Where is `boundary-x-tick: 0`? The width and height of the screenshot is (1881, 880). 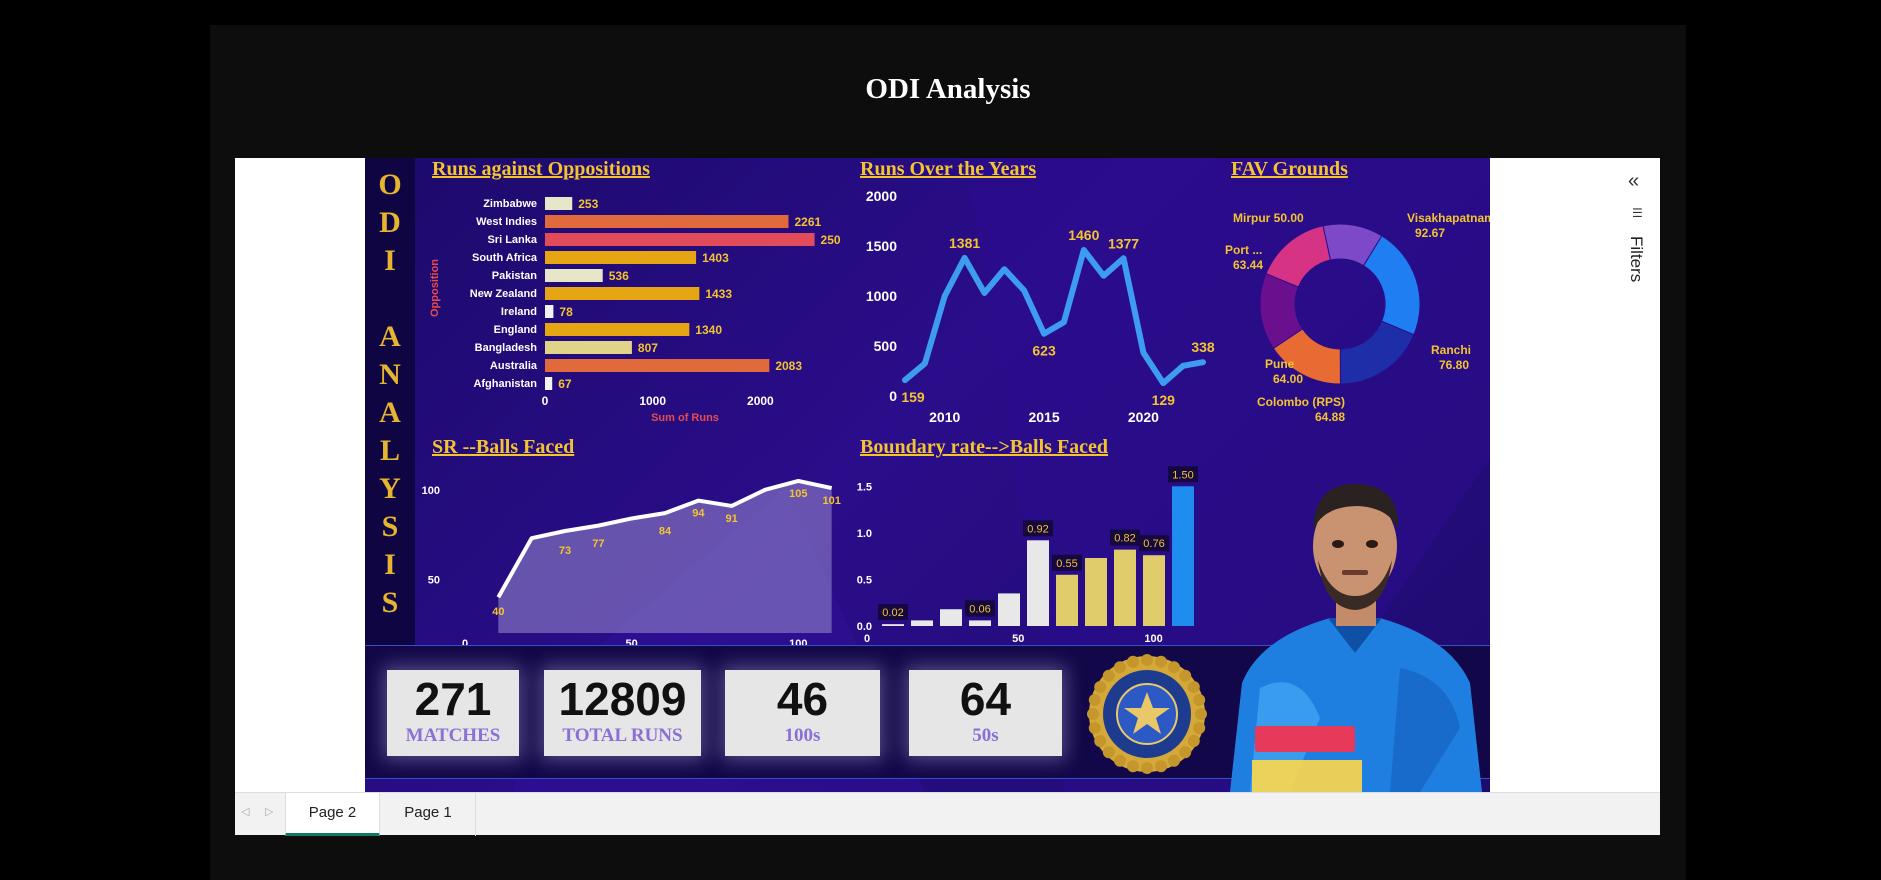
boundary-x-tick: 0 is located at coordinates (867, 639).